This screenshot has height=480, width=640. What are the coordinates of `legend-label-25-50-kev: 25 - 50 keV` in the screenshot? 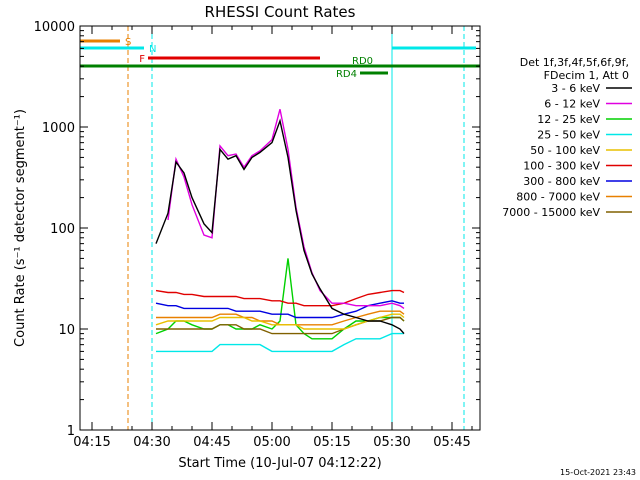 It's located at (568, 135).